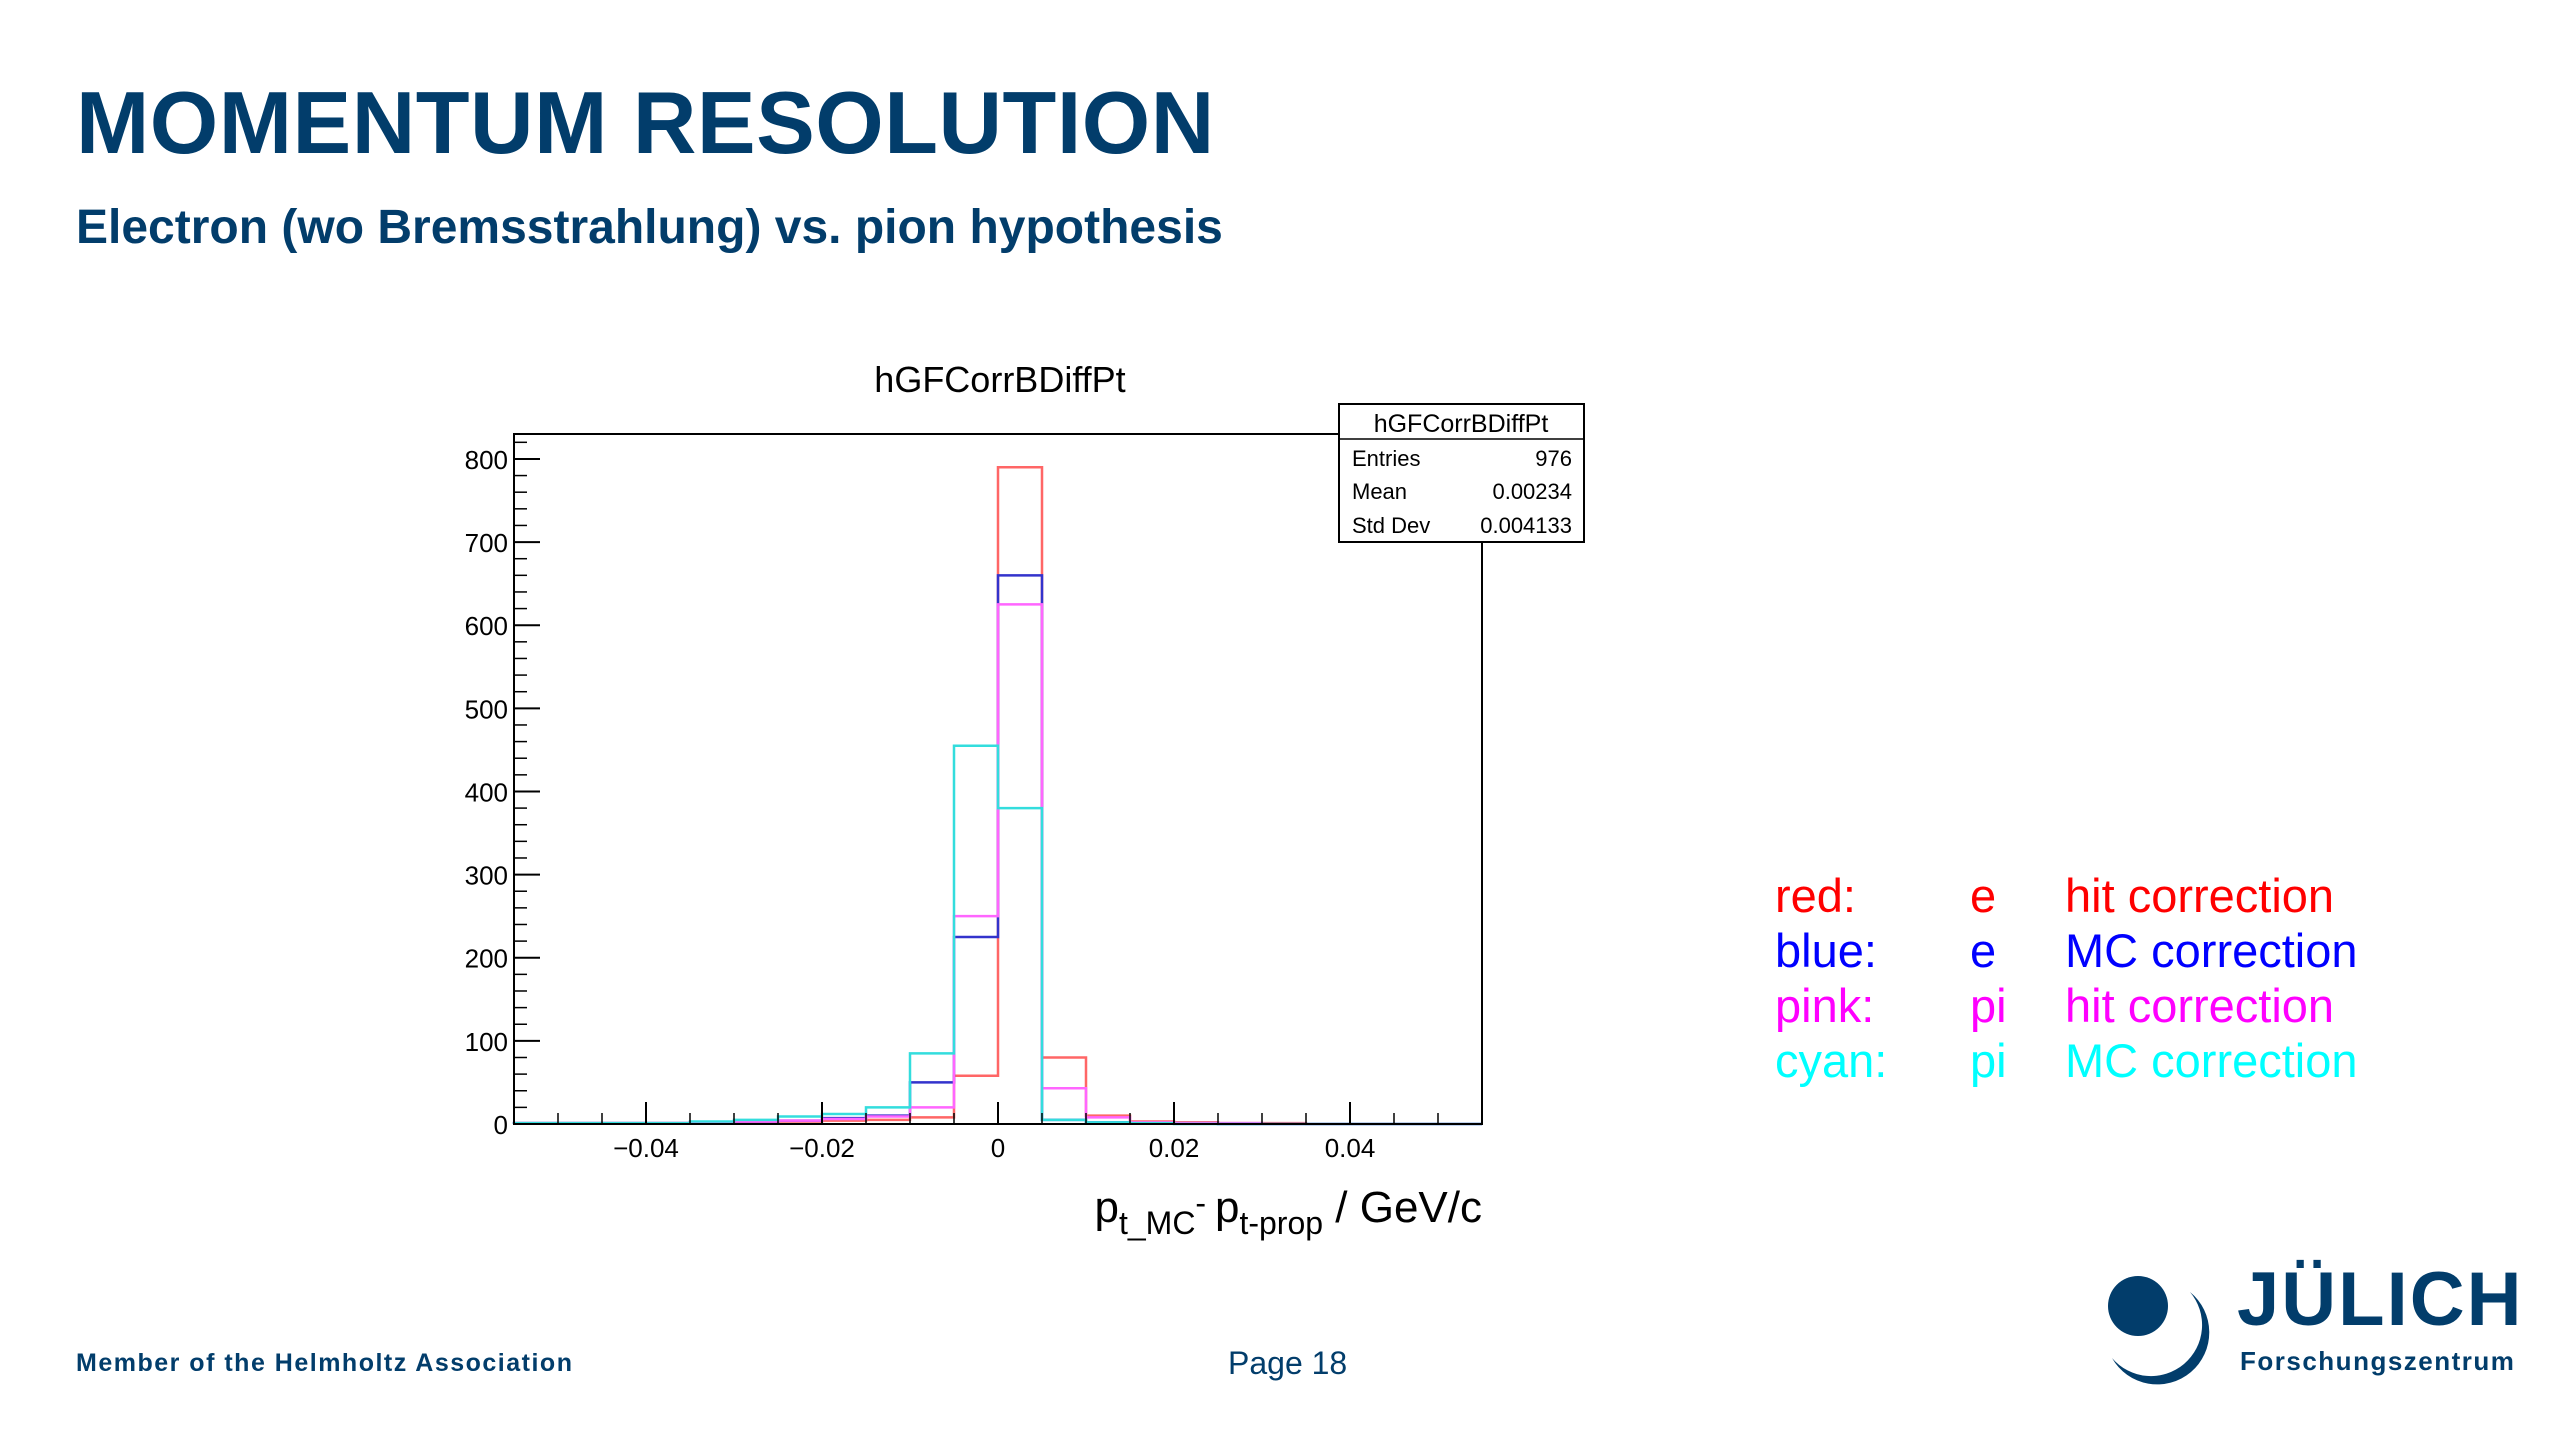 This screenshot has height=1440, width=2560. I want to click on stats-title: hGFCorrBDiffPt, so click(1461, 424).